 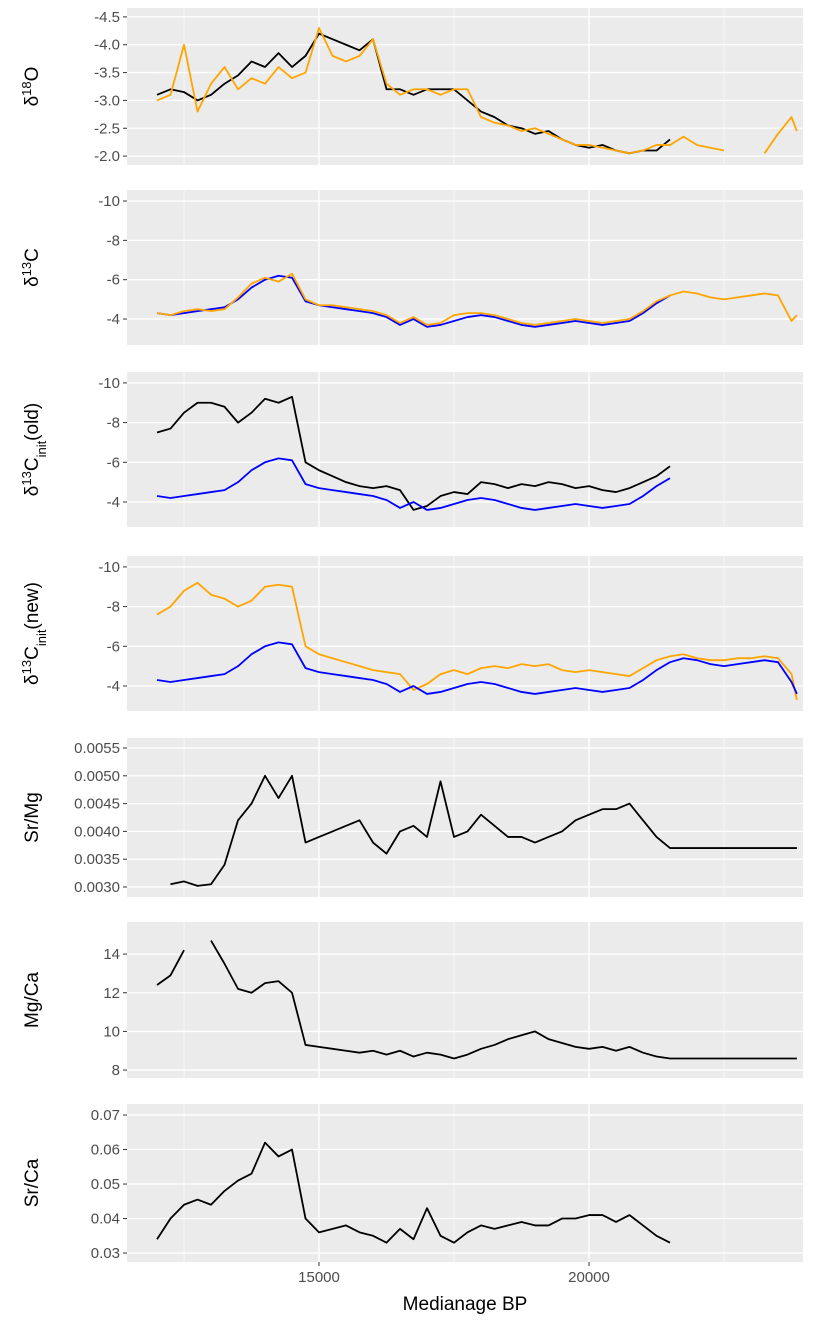 What do you see at coordinates (107, 128) in the screenshot?
I see `y-tick-label: -2.5` at bounding box center [107, 128].